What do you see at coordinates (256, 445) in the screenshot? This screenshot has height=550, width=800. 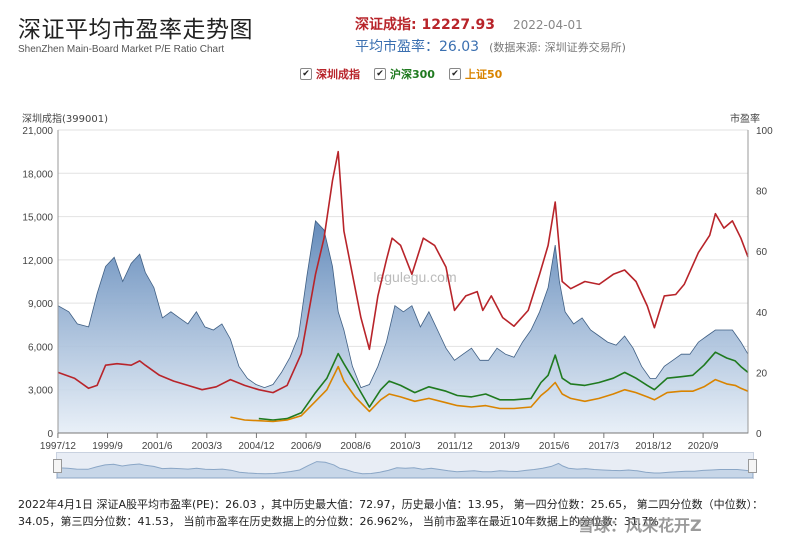 I see `x-tick-label: 2004/12` at bounding box center [256, 445].